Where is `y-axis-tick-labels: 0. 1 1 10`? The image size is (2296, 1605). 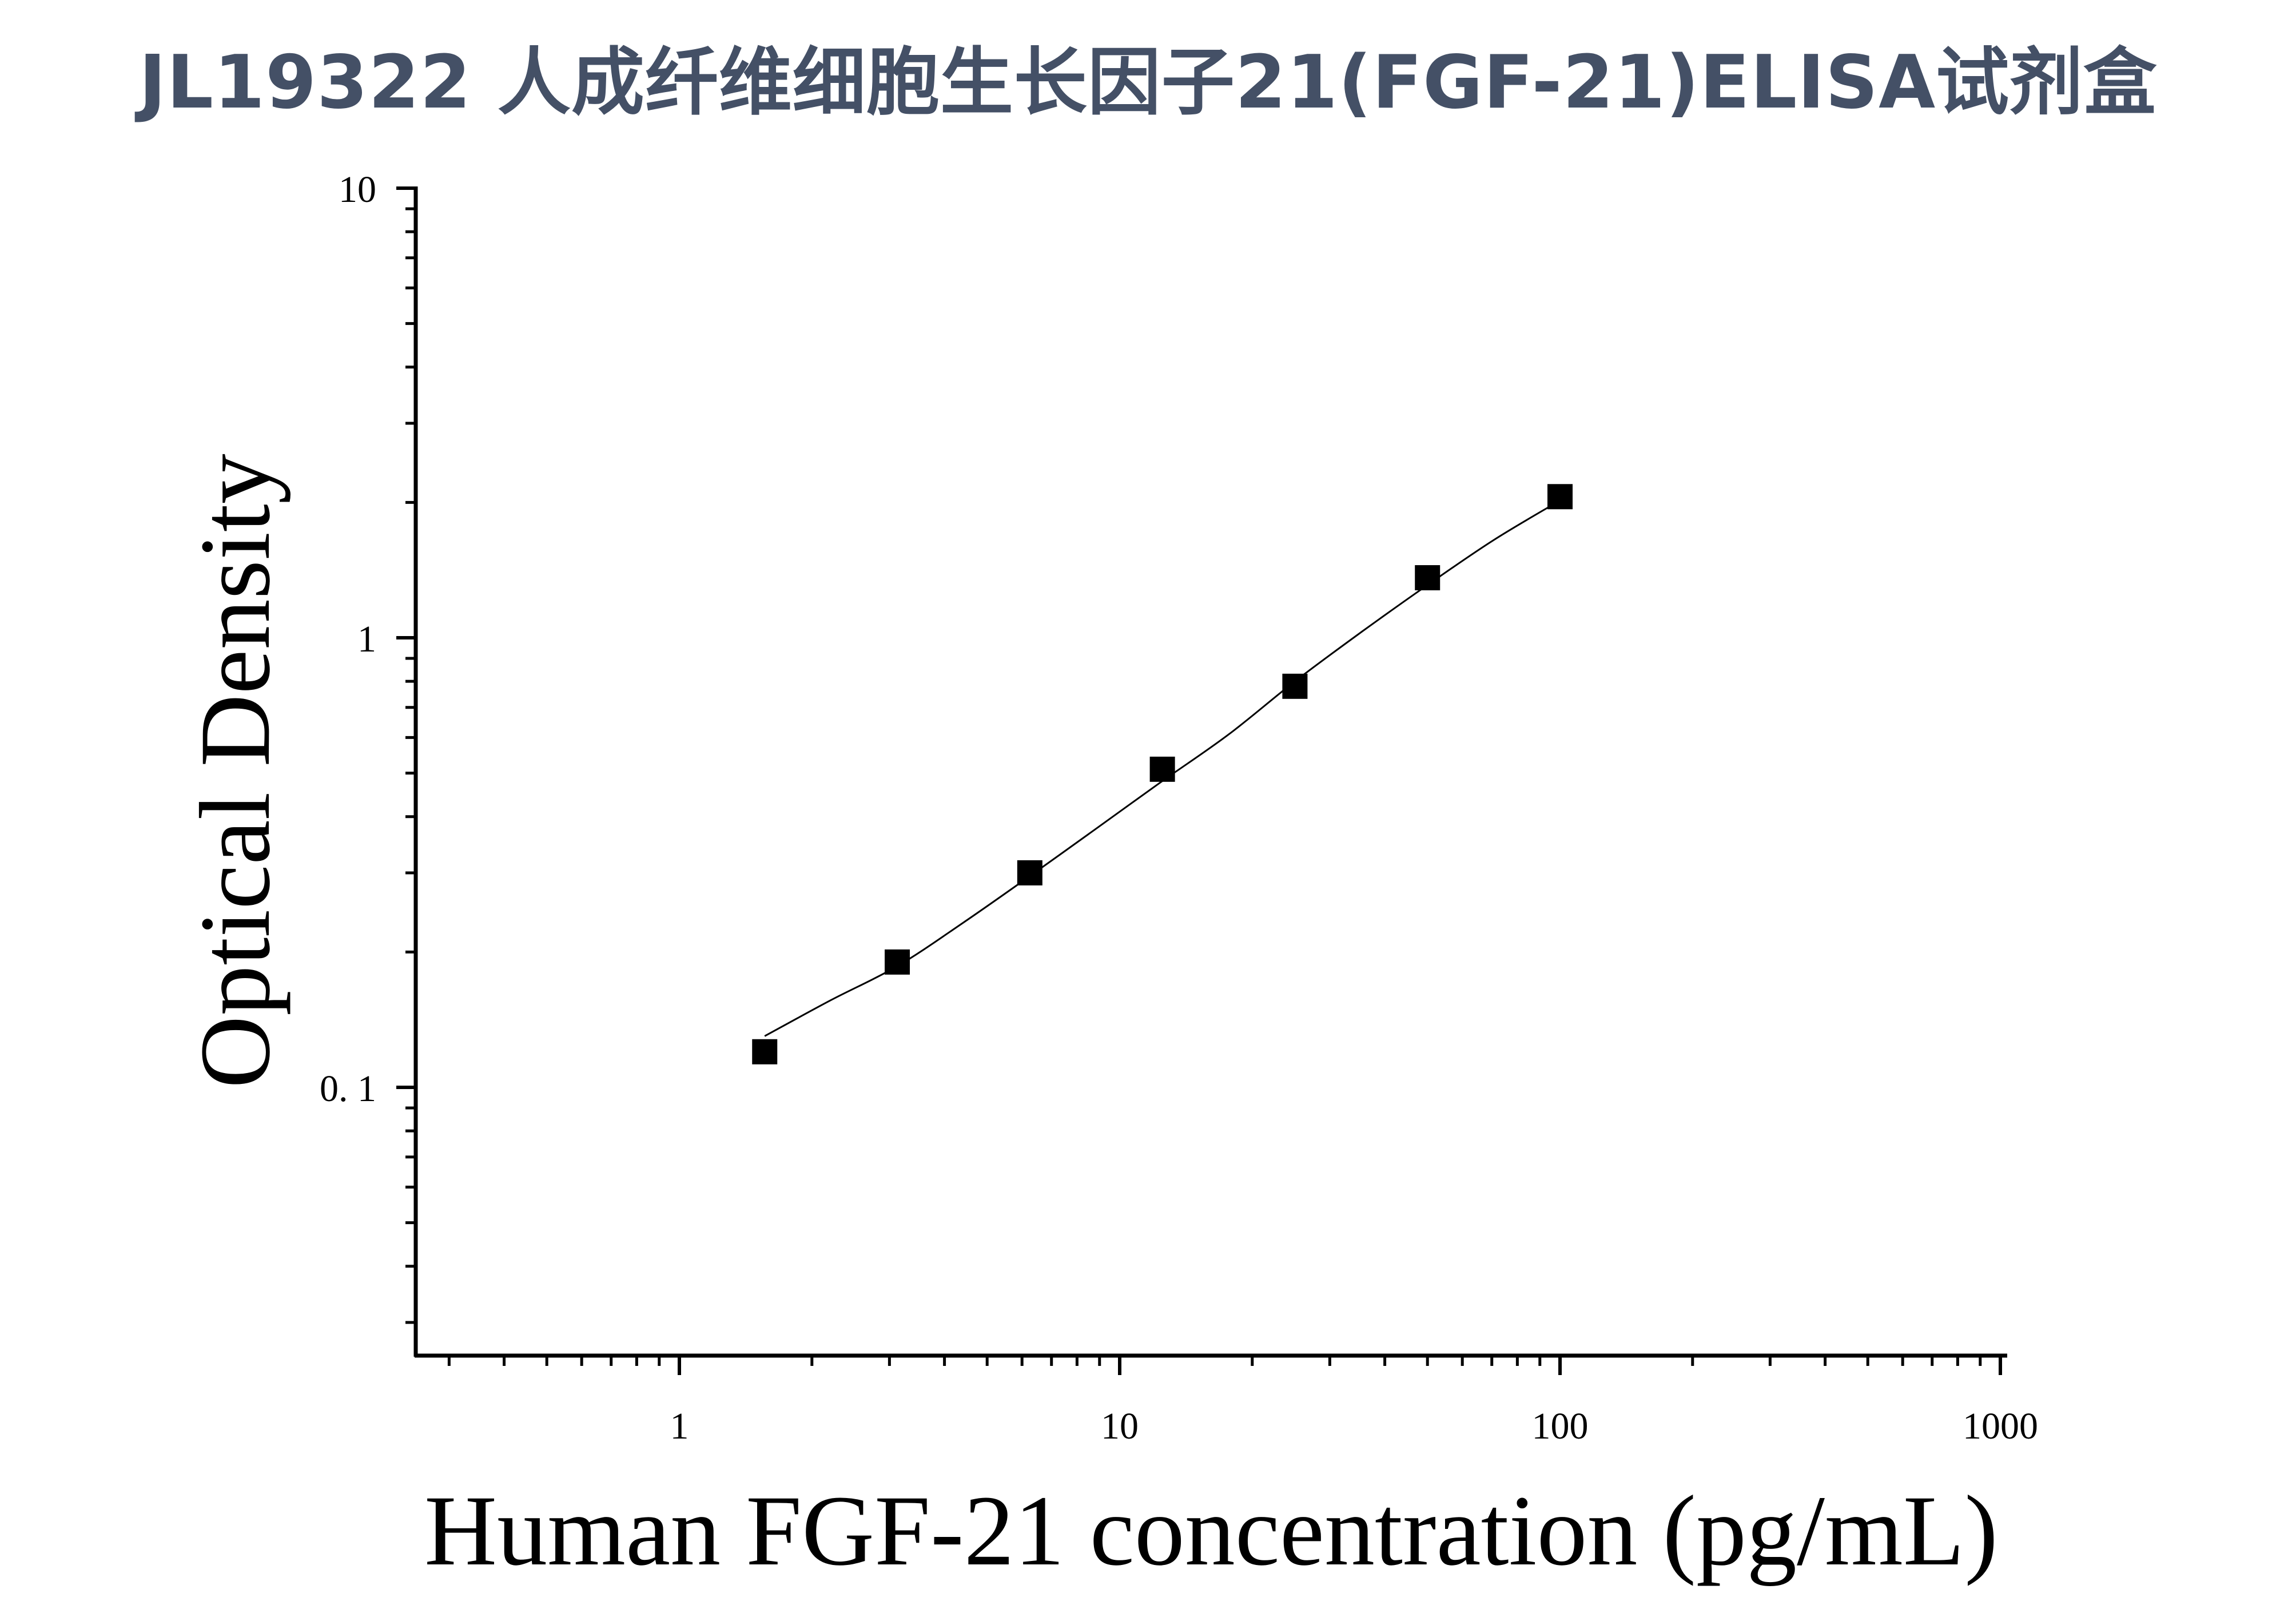
y-axis-tick-labels: 0. 1 1 10 is located at coordinates (348, 639).